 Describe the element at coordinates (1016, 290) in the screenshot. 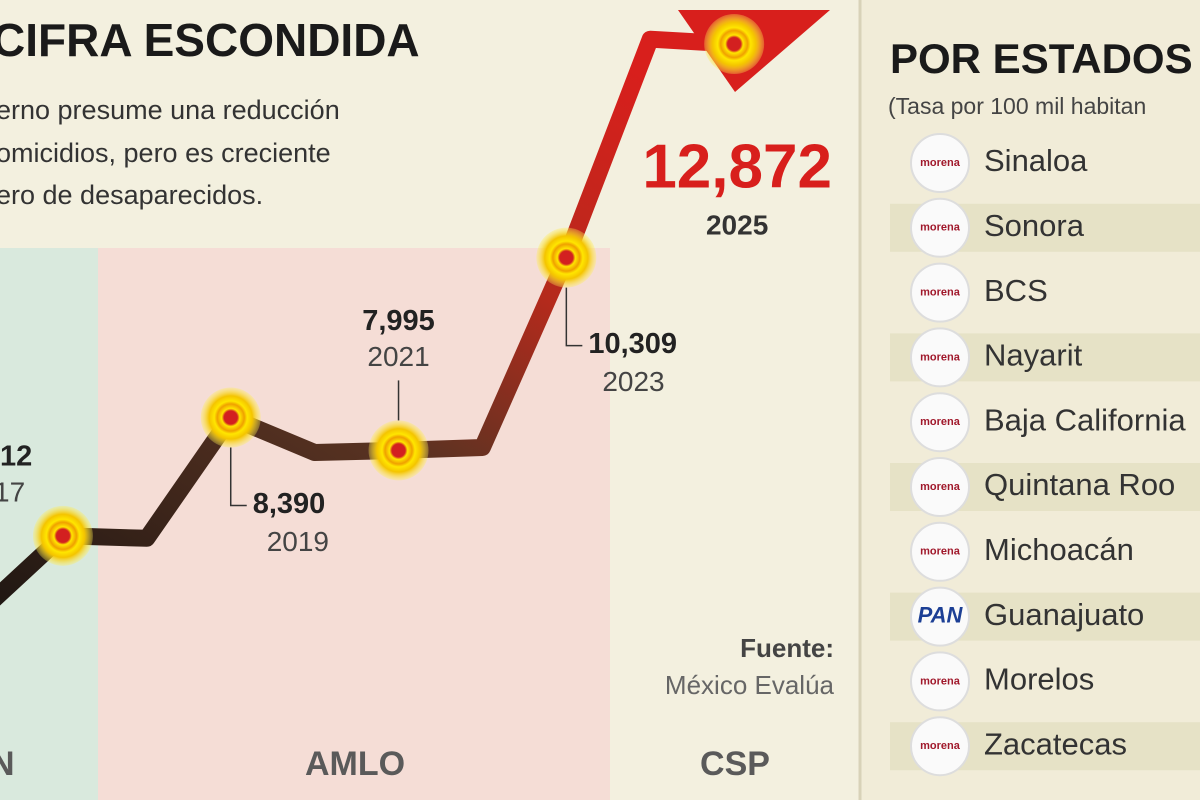

I see `state-name: BCS` at that location.